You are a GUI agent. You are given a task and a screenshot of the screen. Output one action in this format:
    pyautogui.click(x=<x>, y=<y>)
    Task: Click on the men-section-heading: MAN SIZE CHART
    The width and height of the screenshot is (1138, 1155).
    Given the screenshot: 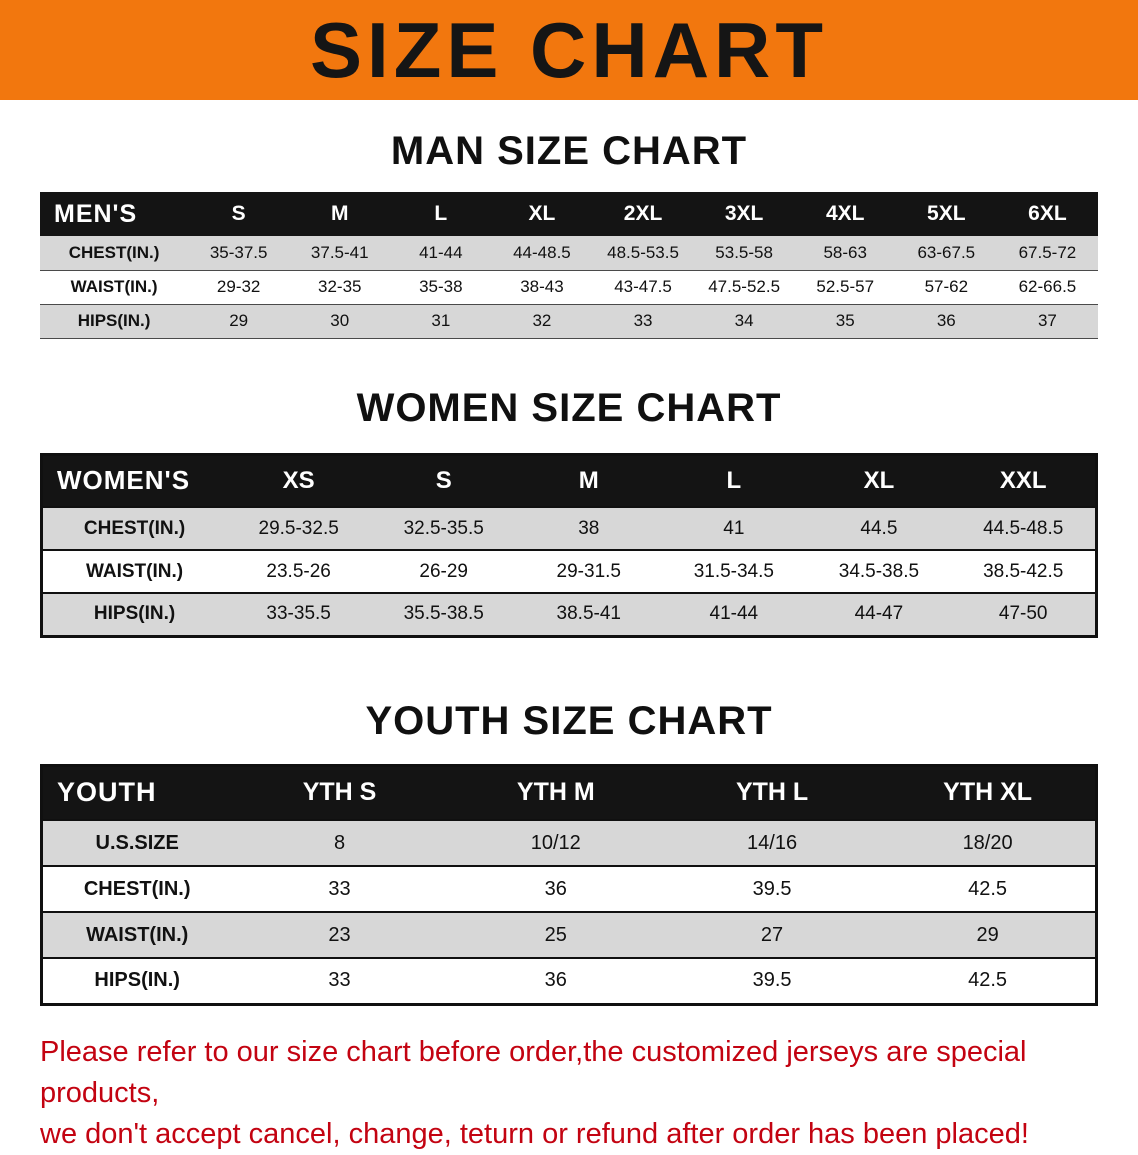 What is the action you would take?
    pyautogui.click(x=569, y=151)
    